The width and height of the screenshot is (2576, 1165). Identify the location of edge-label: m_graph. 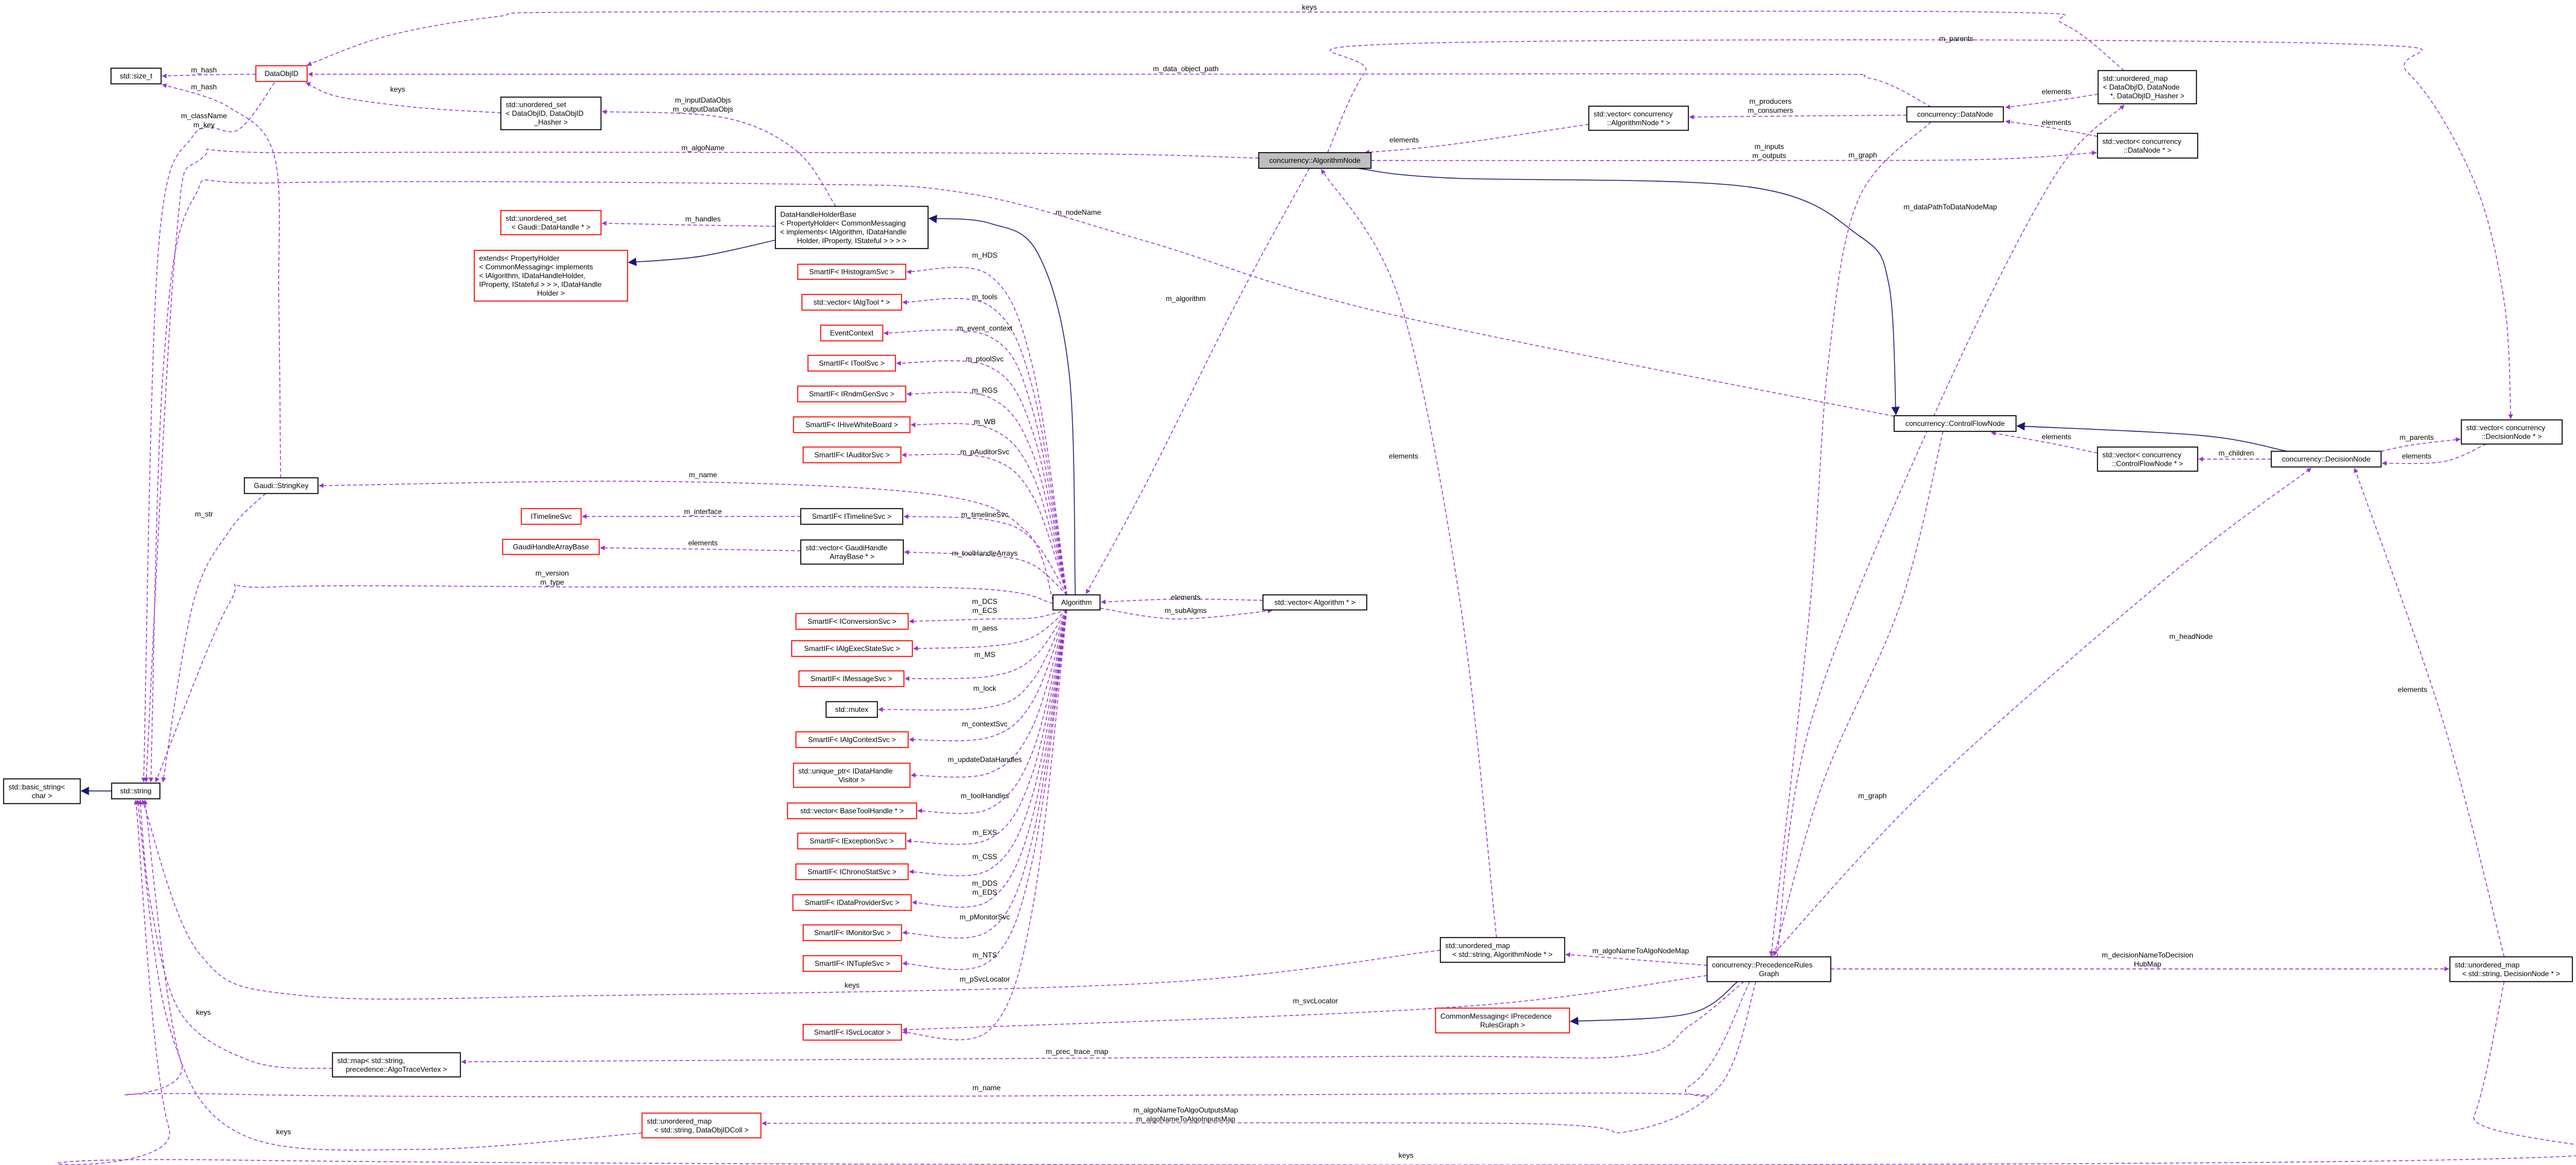
(1872, 796).